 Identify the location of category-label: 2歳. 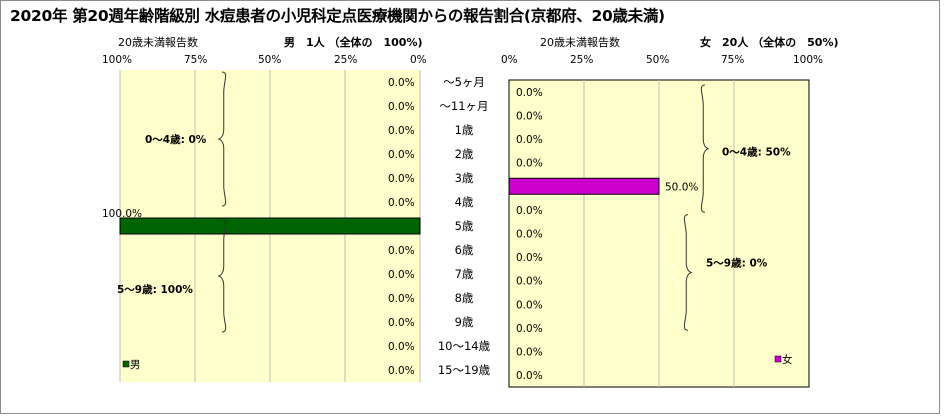
(464, 154).